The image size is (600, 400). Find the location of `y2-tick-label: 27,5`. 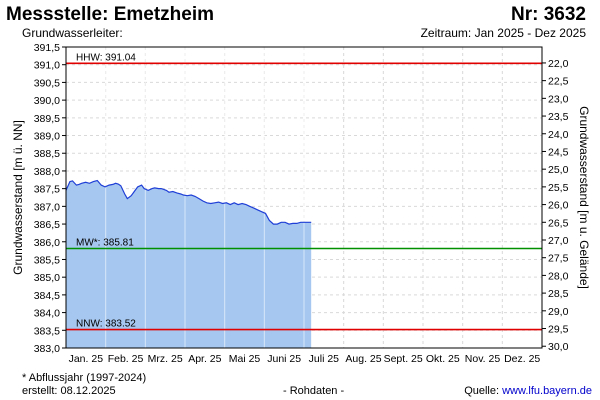

y2-tick-label: 27,5 is located at coordinates (558, 259).